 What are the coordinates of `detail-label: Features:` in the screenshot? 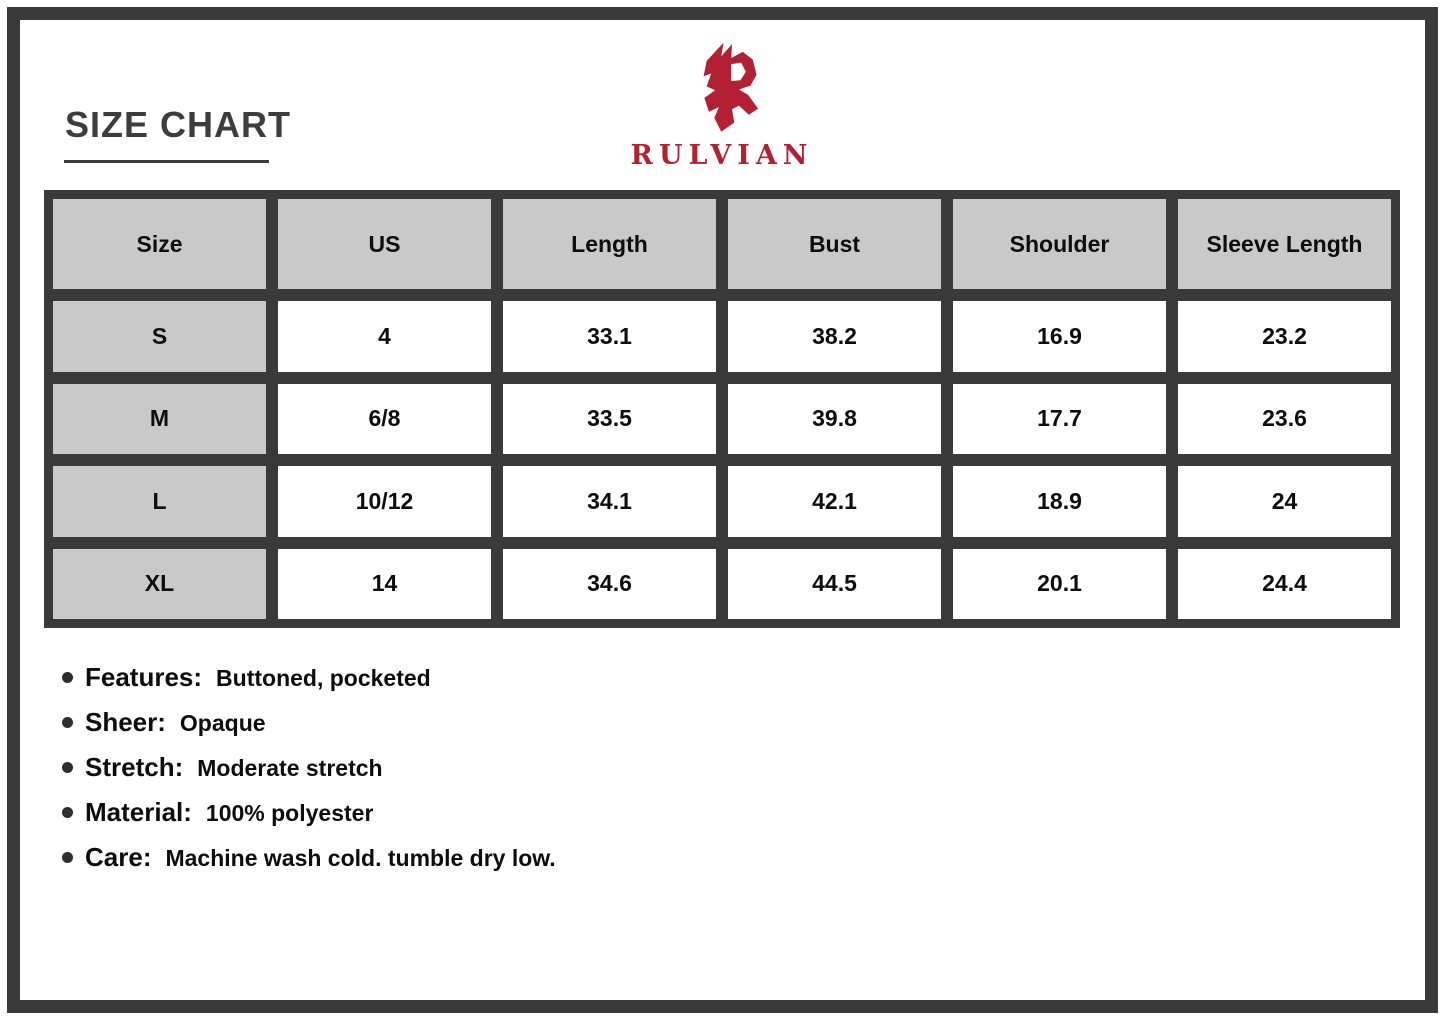 It's located at (144, 677).